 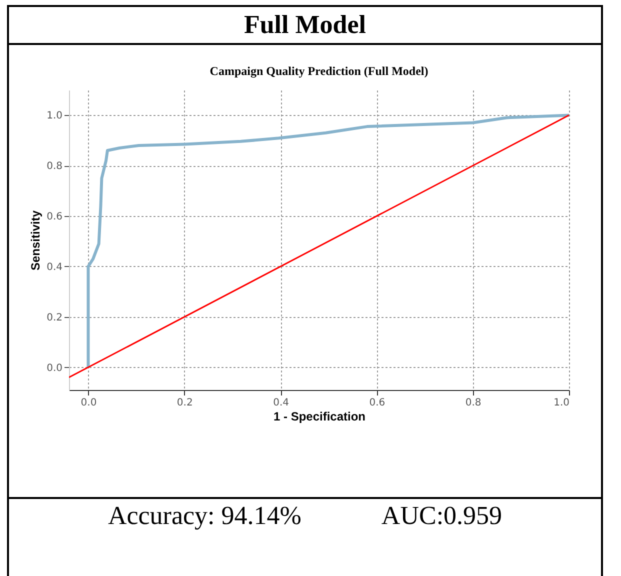 I want to click on x-tick-label: 0.0, so click(x=88, y=403).